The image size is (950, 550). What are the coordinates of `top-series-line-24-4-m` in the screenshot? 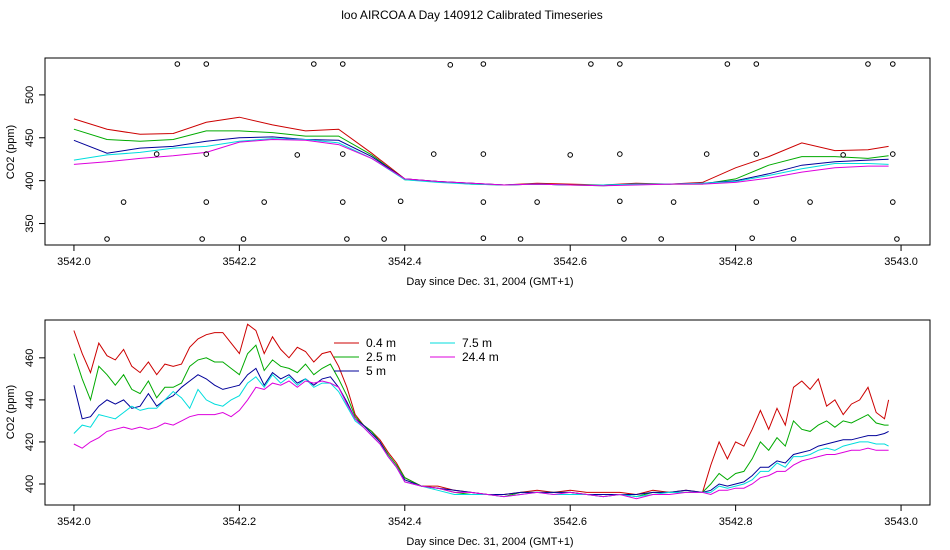 It's located at (481, 162).